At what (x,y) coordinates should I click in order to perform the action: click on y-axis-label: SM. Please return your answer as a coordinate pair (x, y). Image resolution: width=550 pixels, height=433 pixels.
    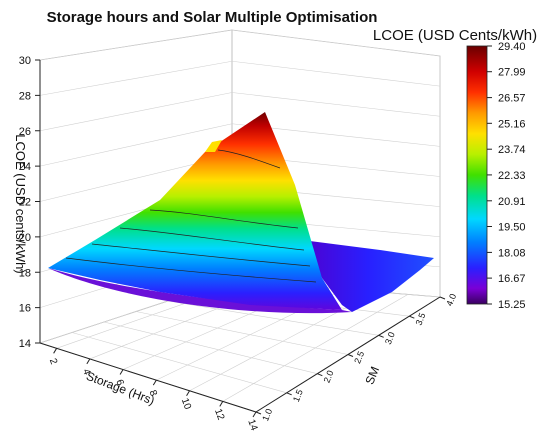
    Looking at the image, I should click on (372, 376).